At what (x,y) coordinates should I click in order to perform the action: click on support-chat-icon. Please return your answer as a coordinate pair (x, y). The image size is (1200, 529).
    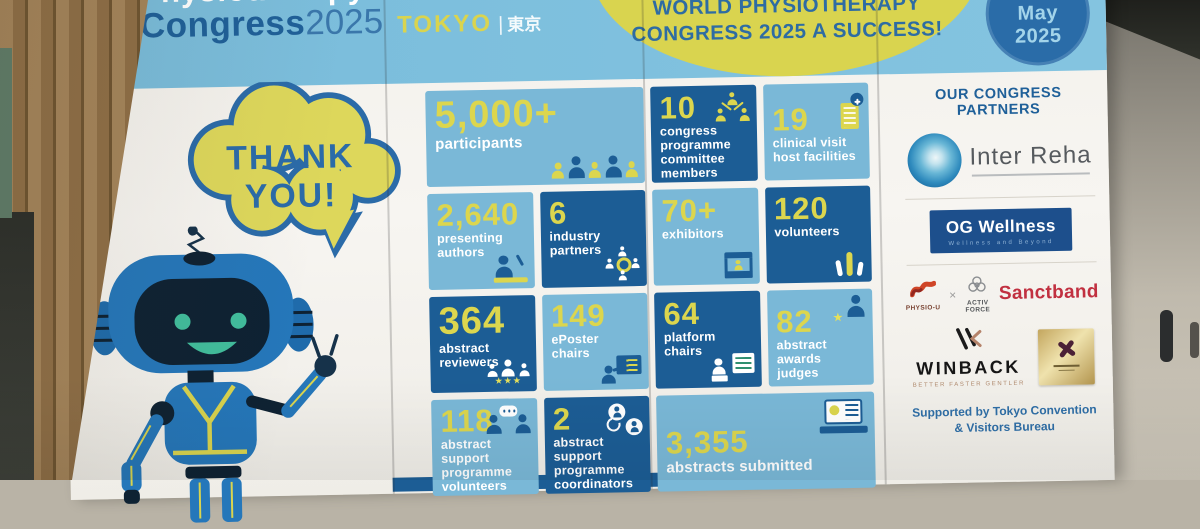
    Looking at the image, I should click on (508, 419).